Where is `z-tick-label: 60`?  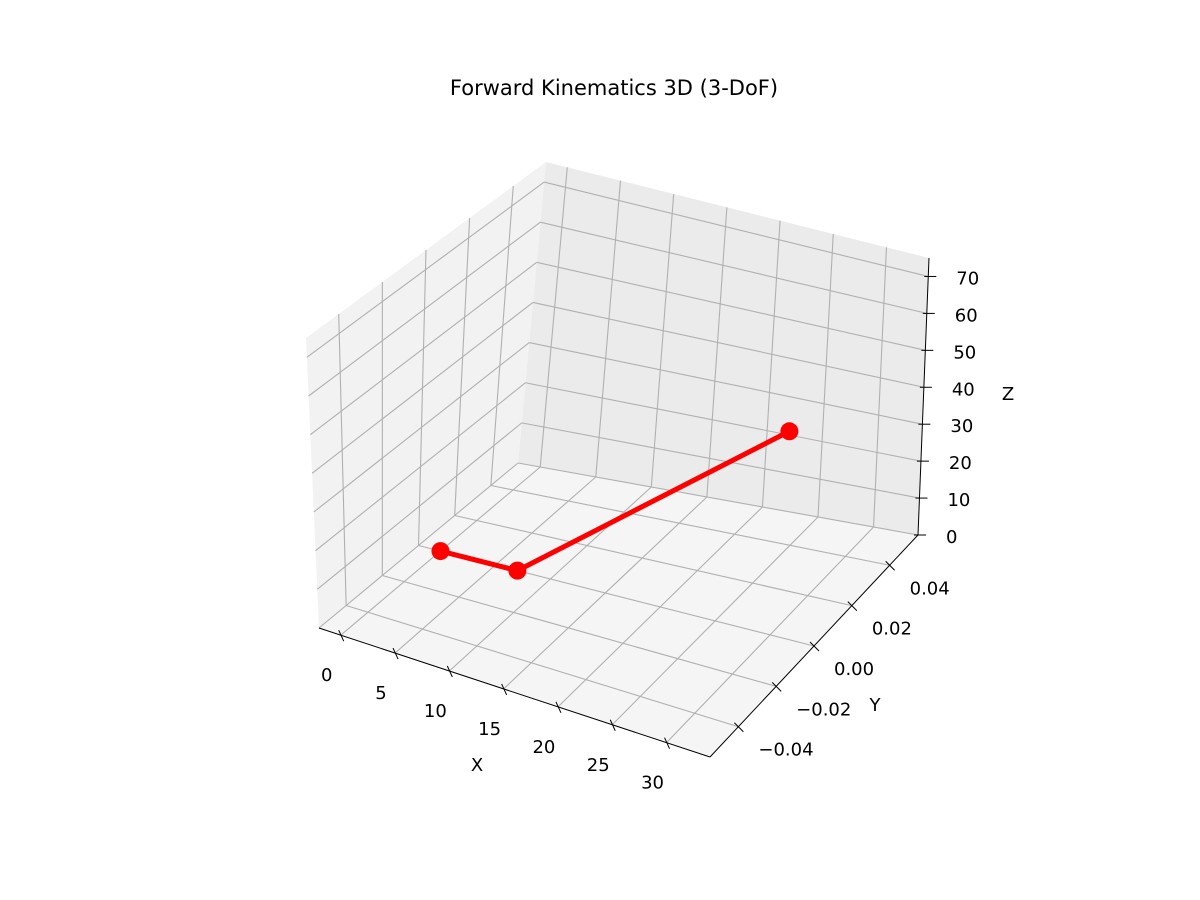 z-tick-label: 60 is located at coordinates (966, 315).